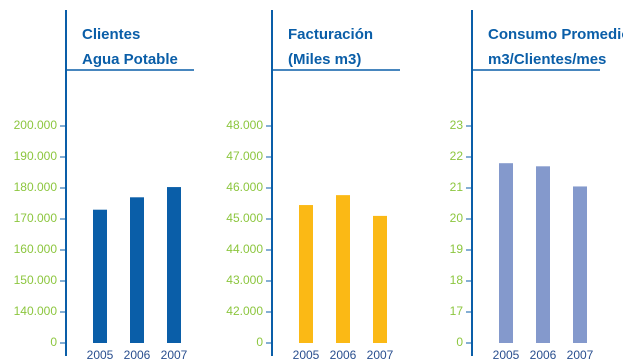  Describe the element at coordinates (457, 311) in the screenshot. I see `y-tick-label: 17` at that location.